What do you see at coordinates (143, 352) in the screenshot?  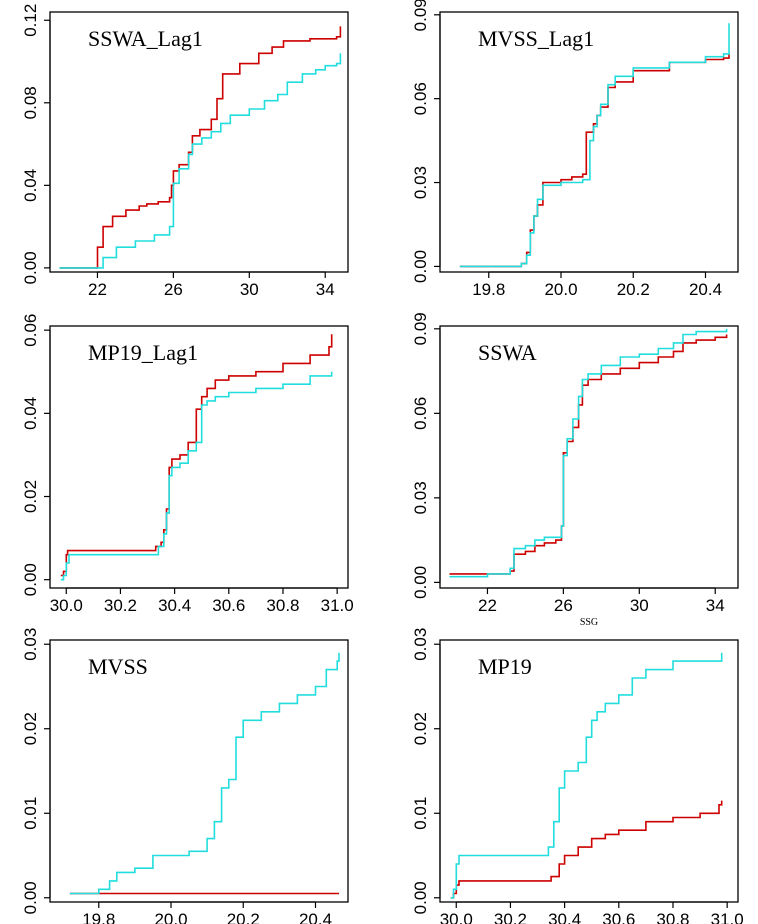 I see `panel-title: MP19_Lag1` at bounding box center [143, 352].